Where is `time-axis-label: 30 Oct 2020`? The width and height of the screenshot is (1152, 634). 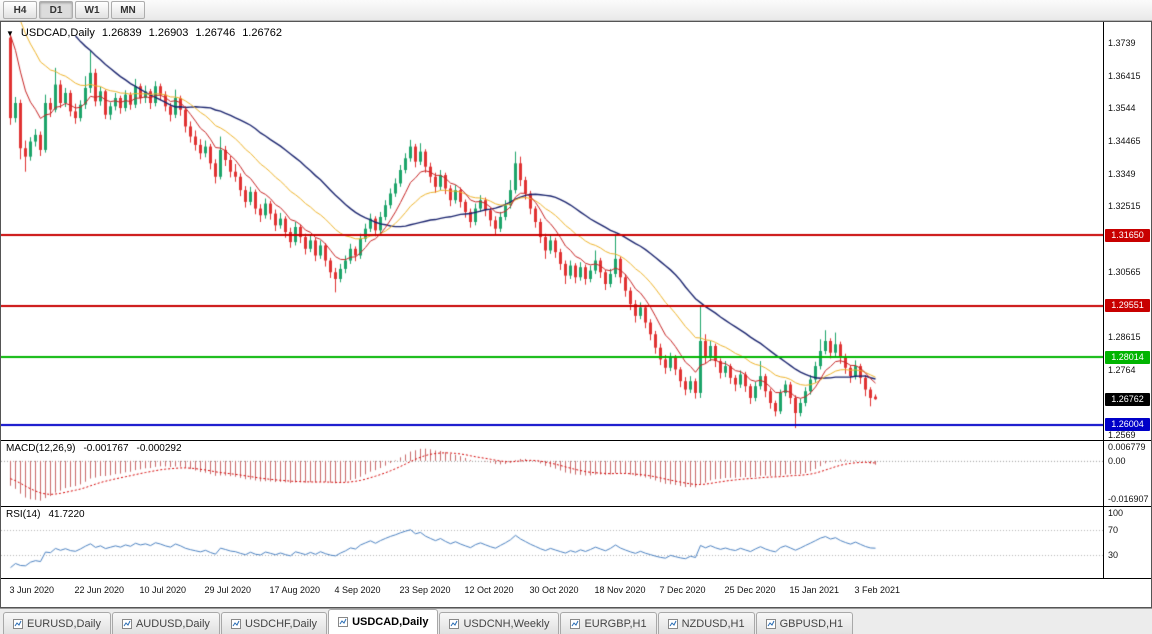 time-axis-label: 30 Oct 2020 is located at coordinates (554, 590).